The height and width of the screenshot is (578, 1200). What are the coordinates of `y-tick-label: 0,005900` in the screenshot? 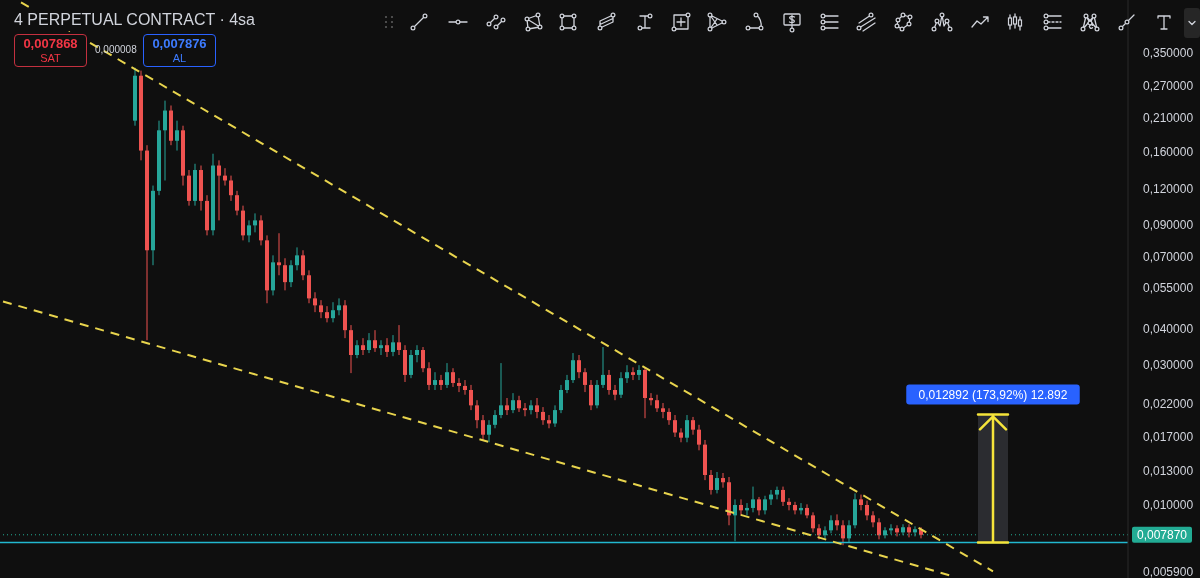 It's located at (1168, 571).